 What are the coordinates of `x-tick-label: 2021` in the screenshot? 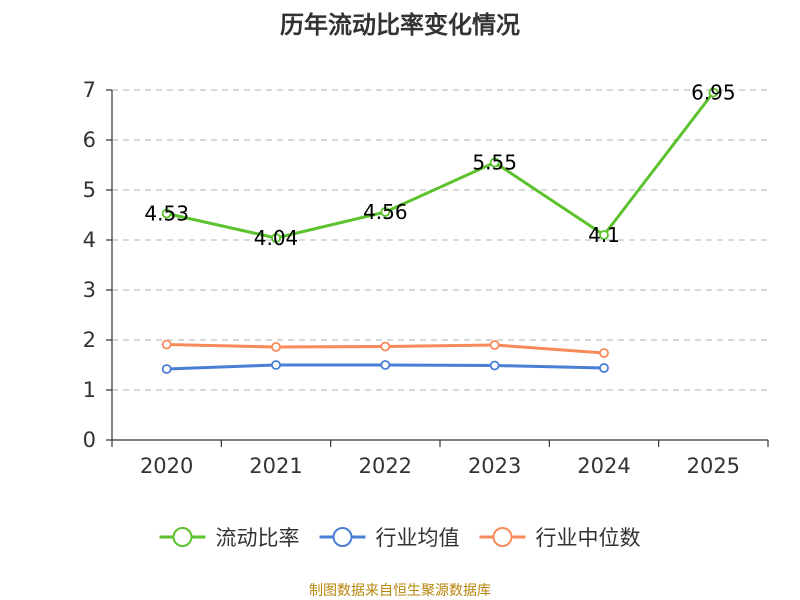 It's located at (275, 466).